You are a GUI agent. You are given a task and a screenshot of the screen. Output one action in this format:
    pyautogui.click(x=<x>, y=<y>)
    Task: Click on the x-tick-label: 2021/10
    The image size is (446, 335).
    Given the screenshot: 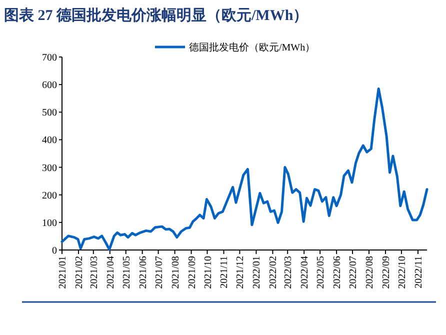 What is the action you would take?
    pyautogui.click(x=208, y=272)
    